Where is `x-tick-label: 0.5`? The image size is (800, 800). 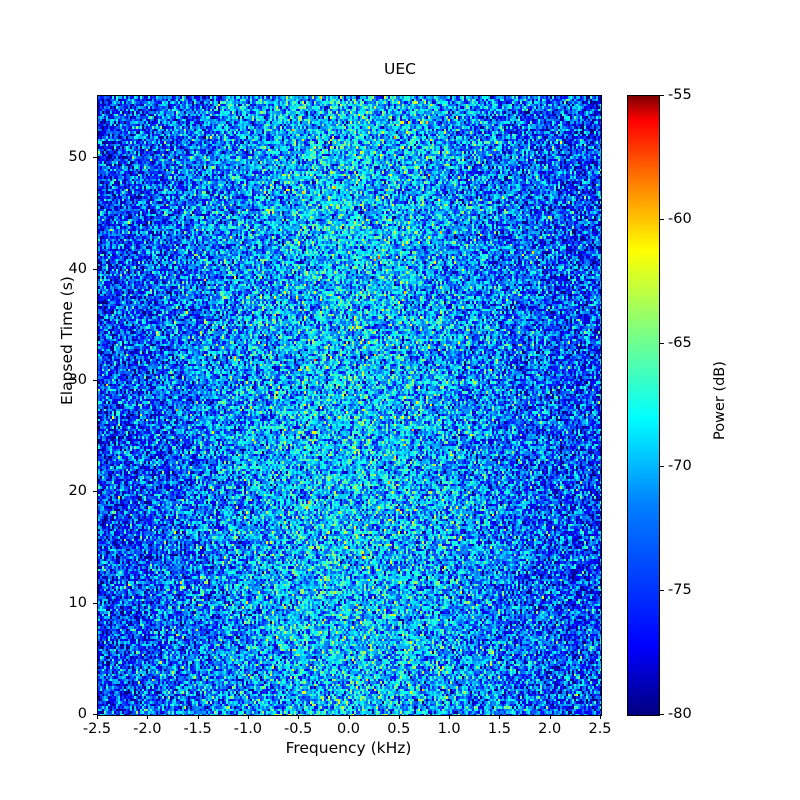 x-tick-label: 0.5 is located at coordinates (399, 729).